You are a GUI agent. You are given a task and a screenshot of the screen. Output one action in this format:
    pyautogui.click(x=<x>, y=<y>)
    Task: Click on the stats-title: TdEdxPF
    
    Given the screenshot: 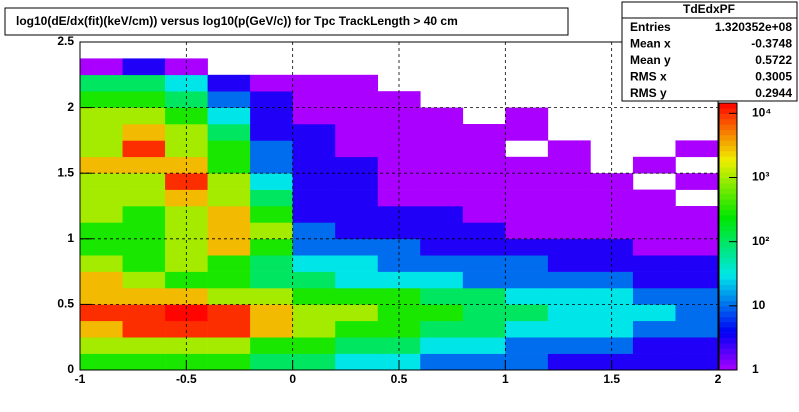 What is the action you would take?
    pyautogui.click(x=709, y=9)
    